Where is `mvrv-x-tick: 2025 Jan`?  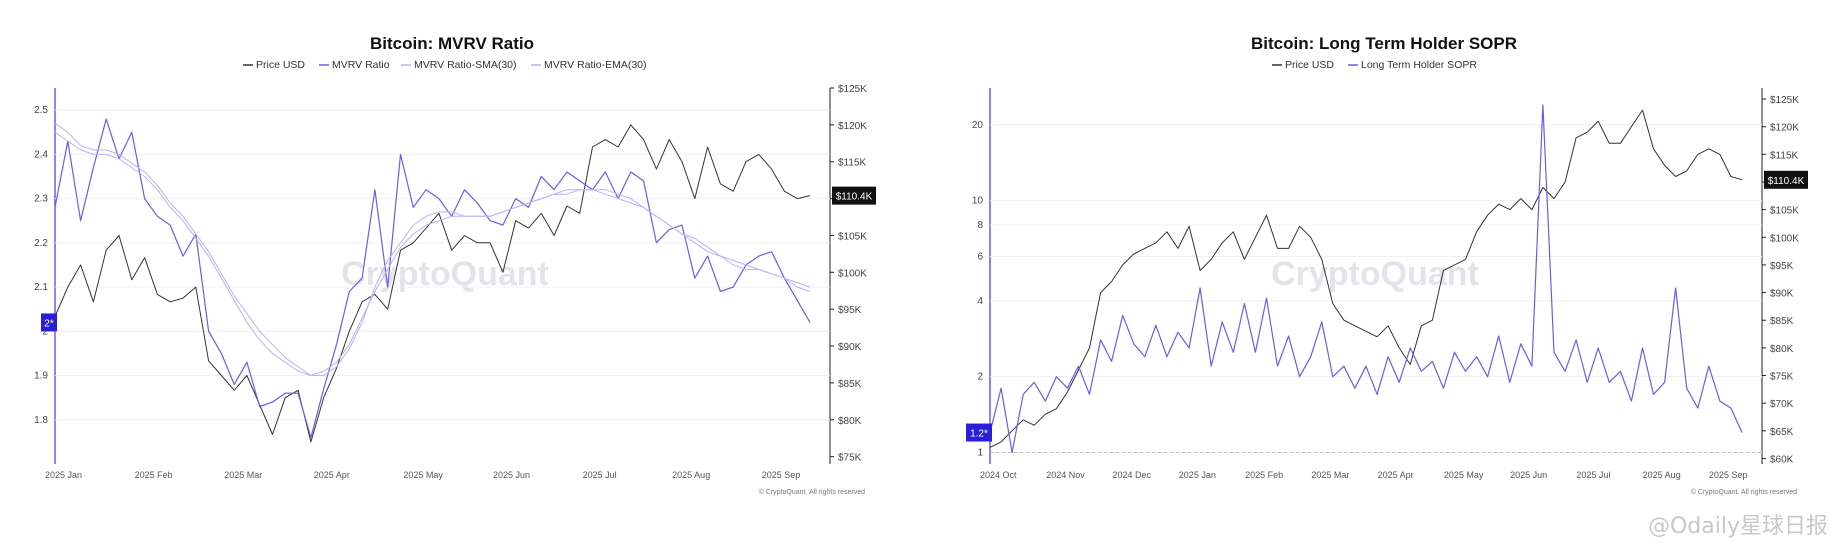 mvrv-x-tick: 2025 Jan is located at coordinates (63, 475).